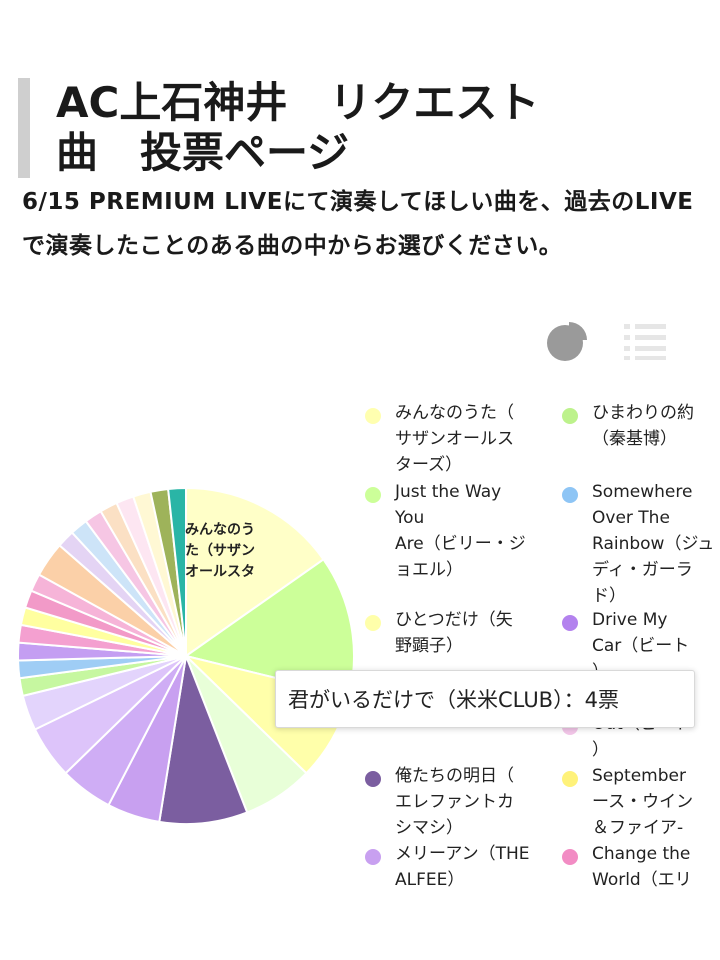 This screenshot has height=960, width=720. What do you see at coordinates (642, 867) in the screenshot?
I see `legend-label: Change the World（エリ` at bounding box center [642, 867].